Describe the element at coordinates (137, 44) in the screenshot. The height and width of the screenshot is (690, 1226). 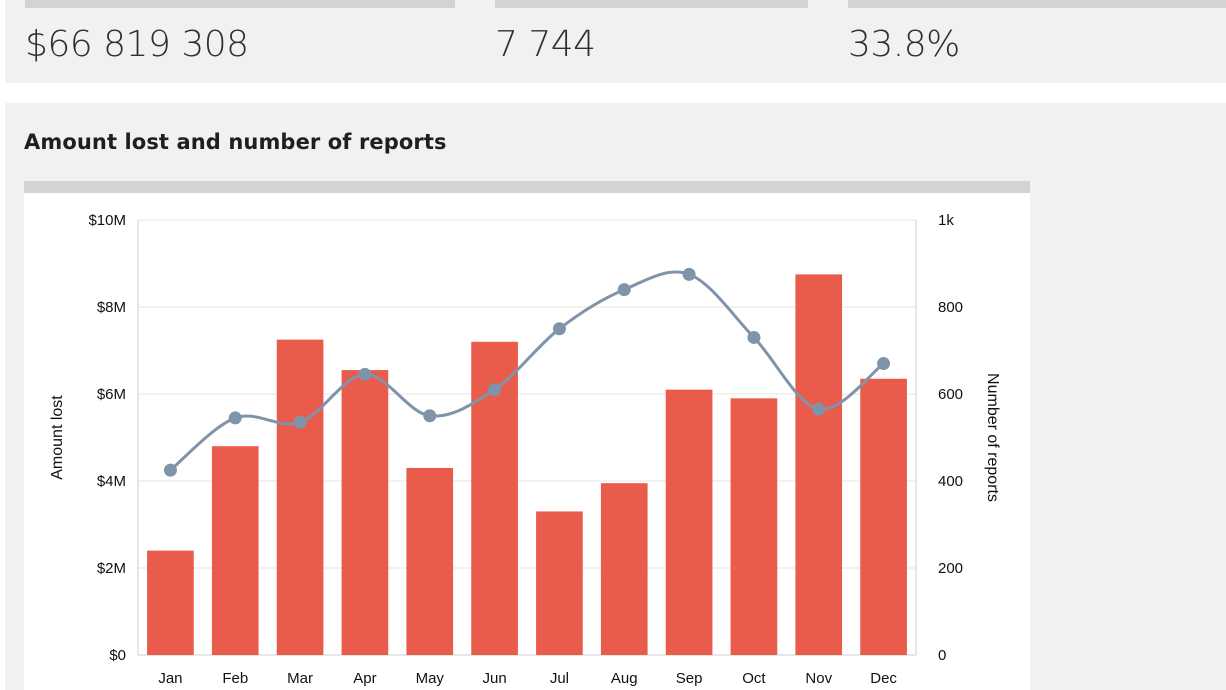
I see `stat-amount-lost-value: $66 819 308` at that location.